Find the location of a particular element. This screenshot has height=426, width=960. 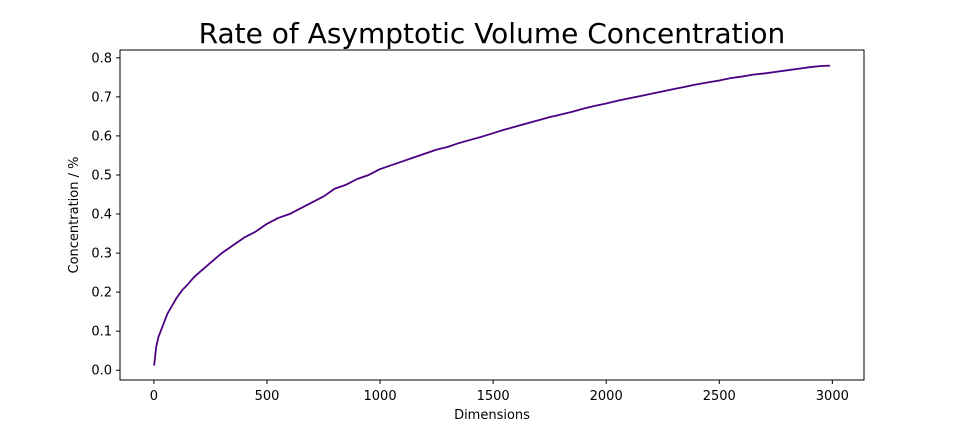

y-tick-label: 0.5 is located at coordinates (101, 175).